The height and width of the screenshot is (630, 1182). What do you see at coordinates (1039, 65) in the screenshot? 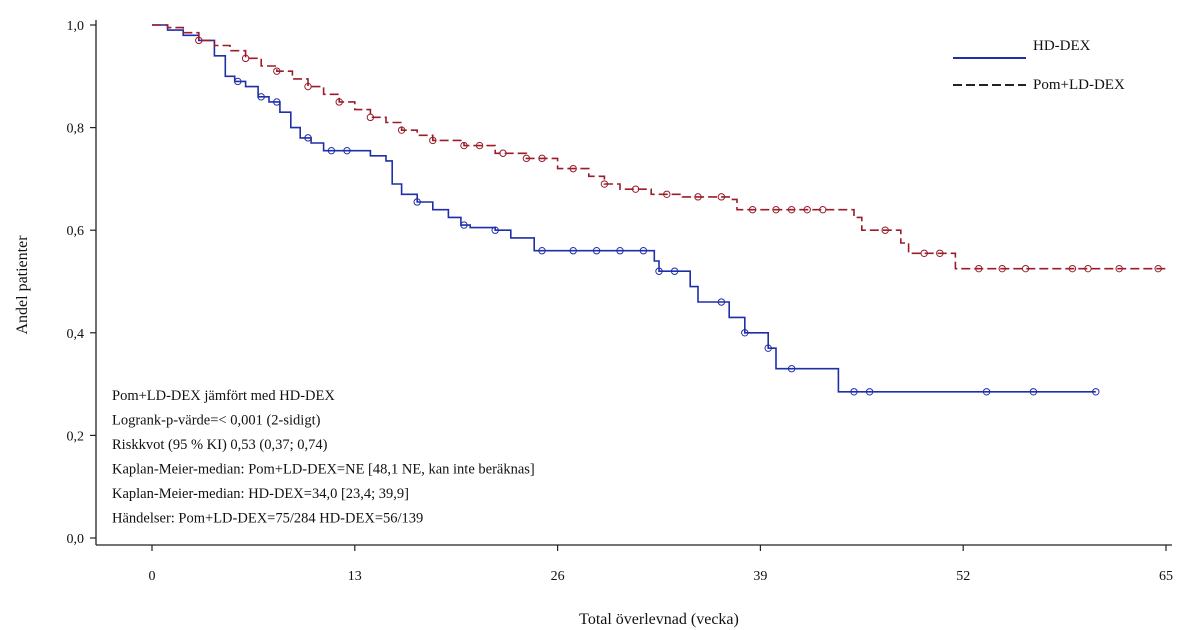
I see `legend: HD-DEX Pom+LD-DEX` at bounding box center [1039, 65].